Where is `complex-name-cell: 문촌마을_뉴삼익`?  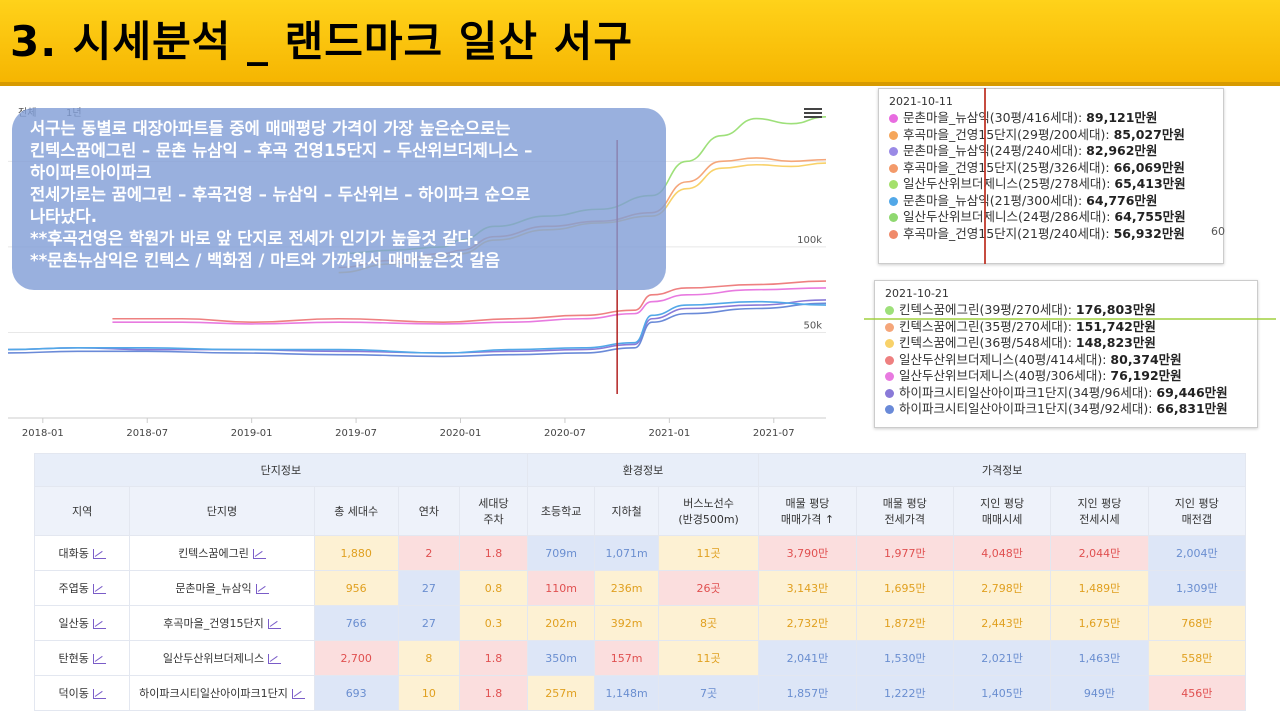 complex-name-cell: 문촌마을_뉴삼익 is located at coordinates (222, 588).